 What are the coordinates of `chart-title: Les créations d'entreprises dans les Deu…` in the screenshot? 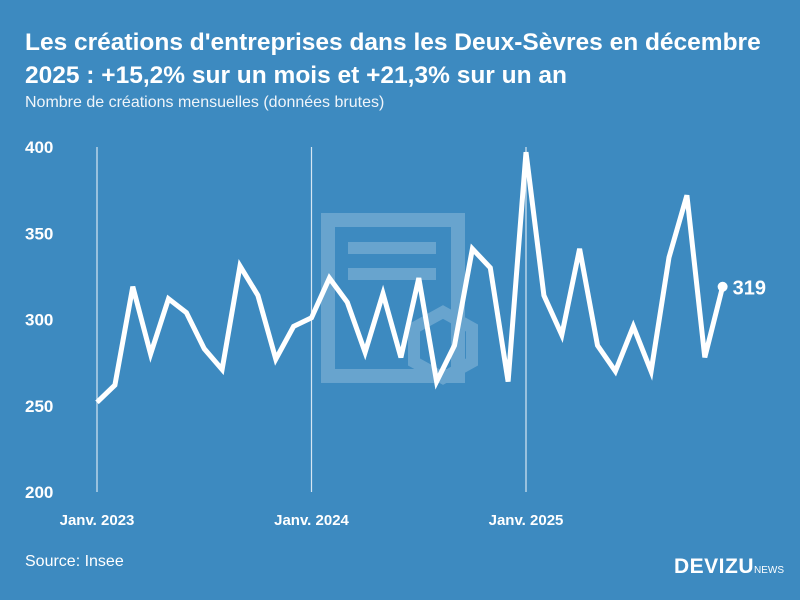 It's located at (393, 59).